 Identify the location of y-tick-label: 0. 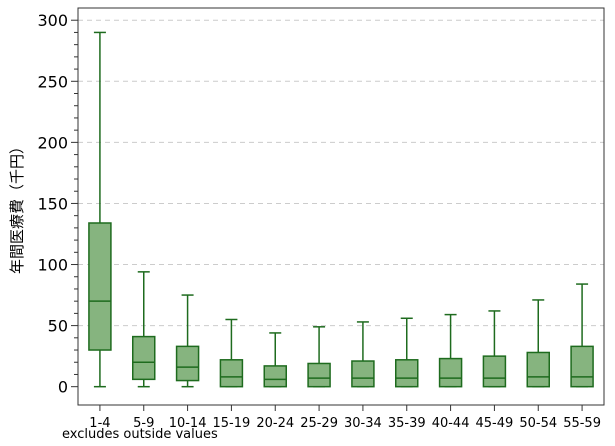
(63, 387).